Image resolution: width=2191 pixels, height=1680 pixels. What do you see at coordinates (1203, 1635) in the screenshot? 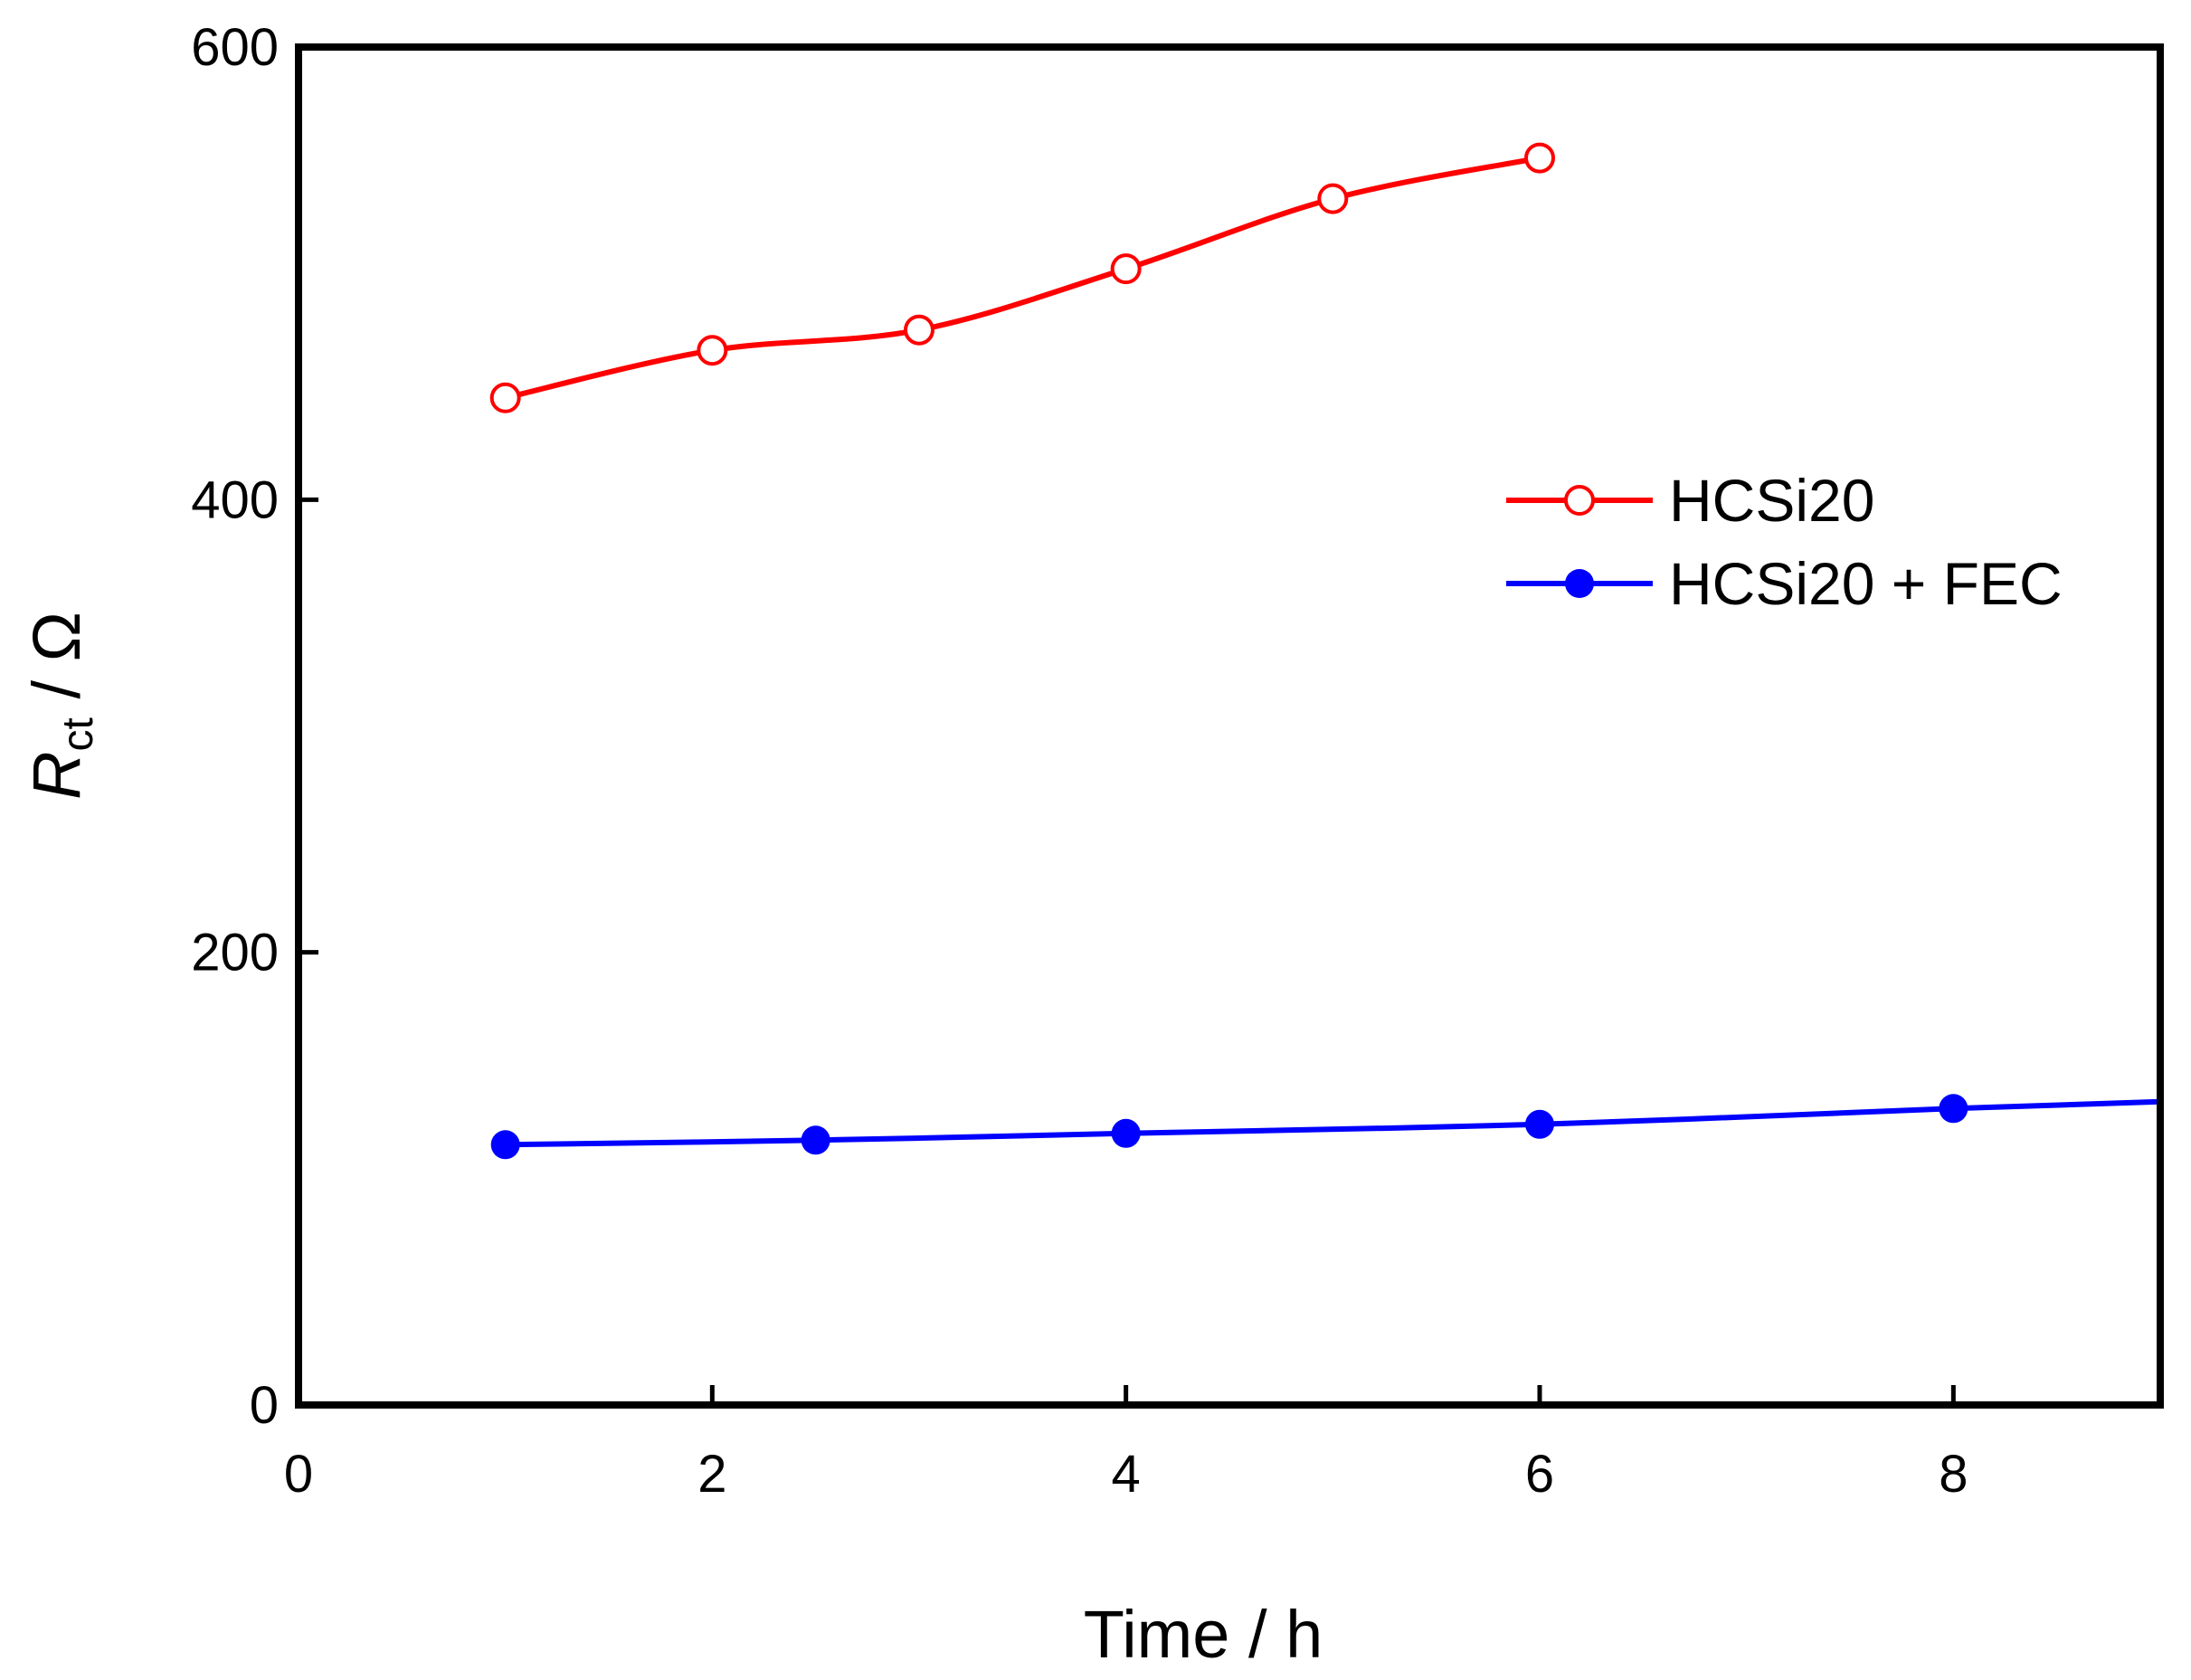
I see `x-axis-title: Time / h` at bounding box center [1203, 1635].